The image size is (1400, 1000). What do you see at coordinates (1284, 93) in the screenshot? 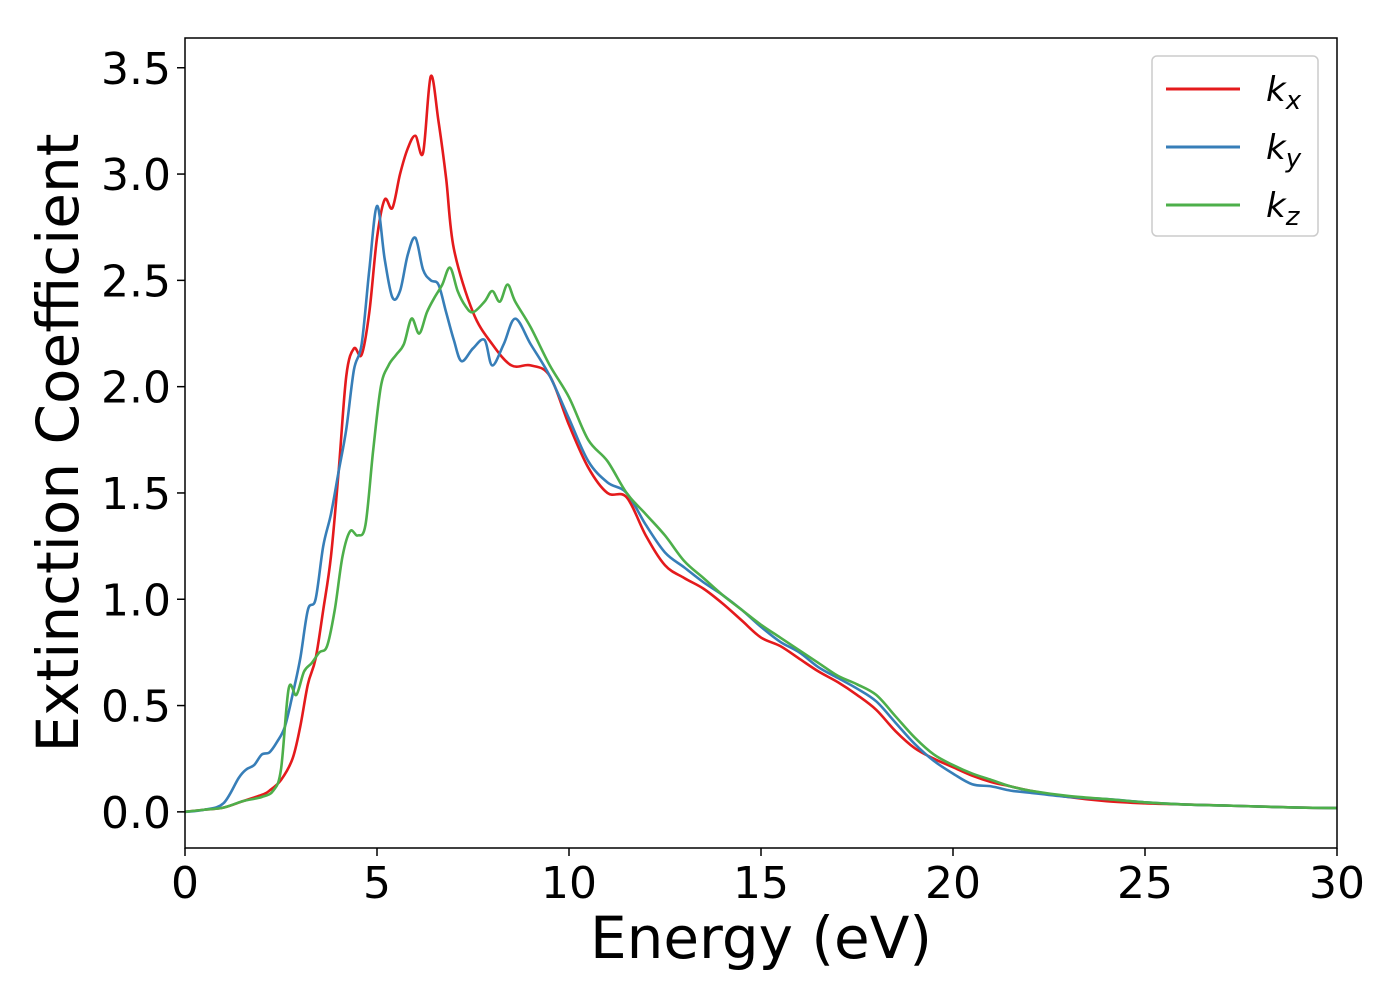
I see `legend-label-kx: kx` at bounding box center [1284, 93].